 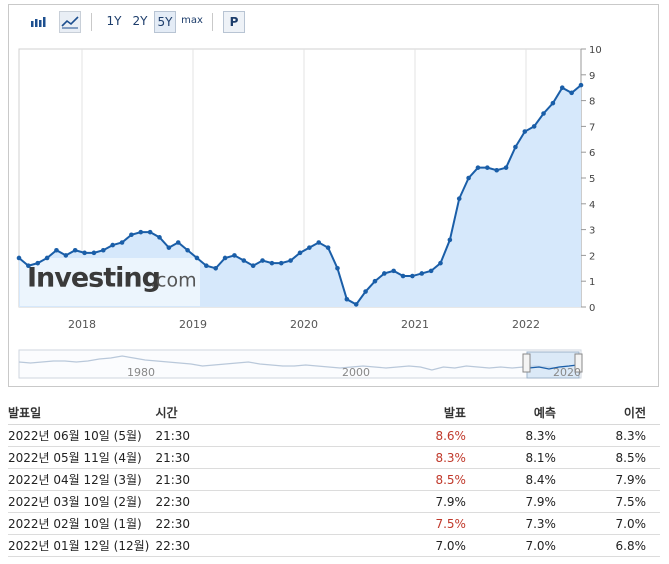 I want to click on chart-toolbar: 1Y 2Y 5Y max P, so click(x=333, y=22).